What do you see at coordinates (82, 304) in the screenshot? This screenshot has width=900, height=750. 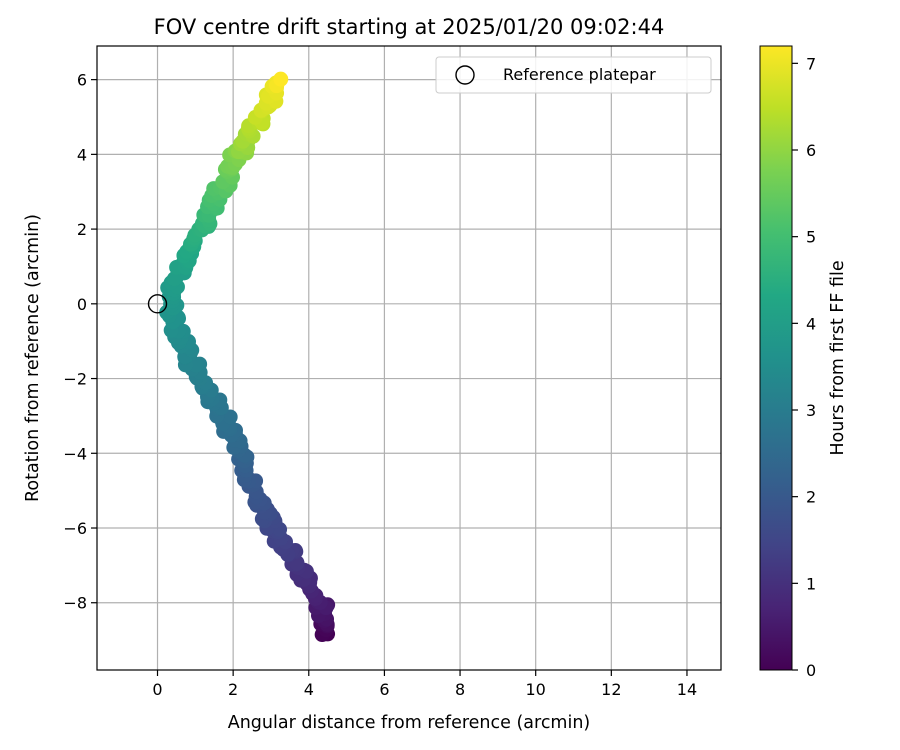 I see `y-tick-label: 0` at bounding box center [82, 304].